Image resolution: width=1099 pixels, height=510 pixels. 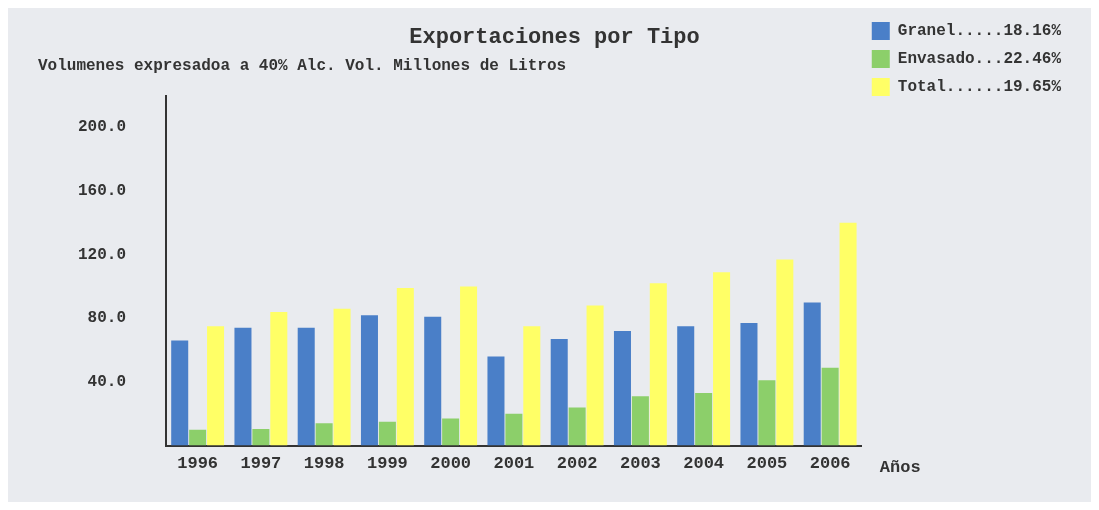 I want to click on x-tick-label: 1996, so click(x=198, y=464).